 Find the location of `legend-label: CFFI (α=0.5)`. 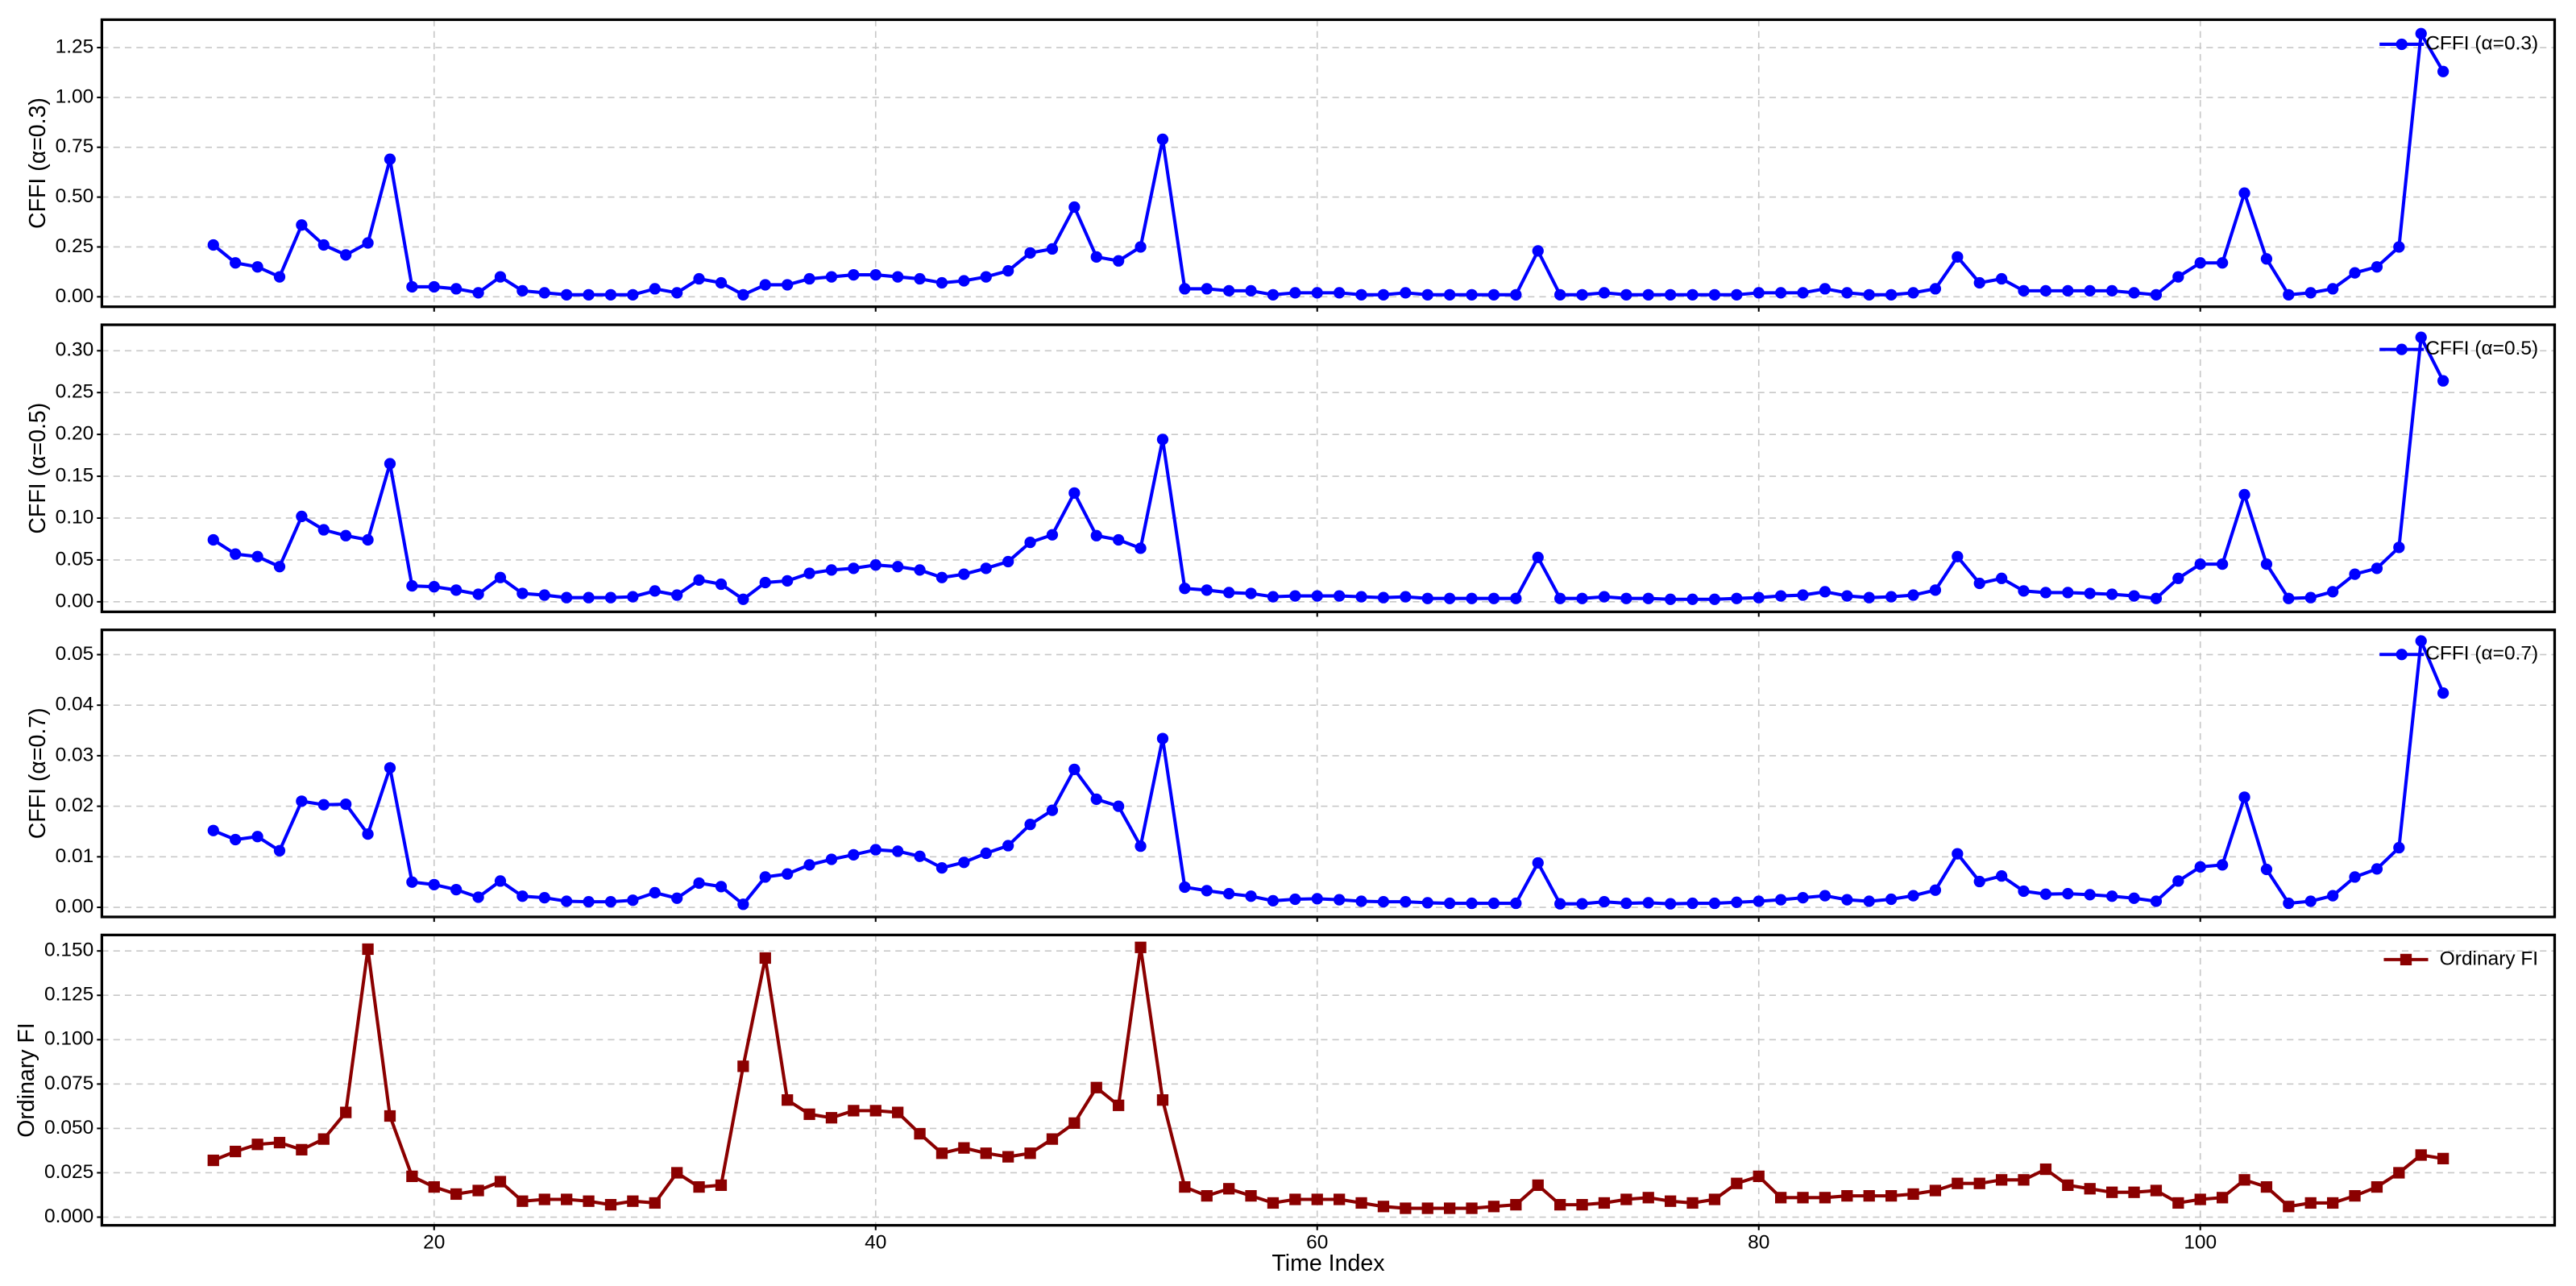

legend-label: CFFI (α=0.5) is located at coordinates (2481, 348).